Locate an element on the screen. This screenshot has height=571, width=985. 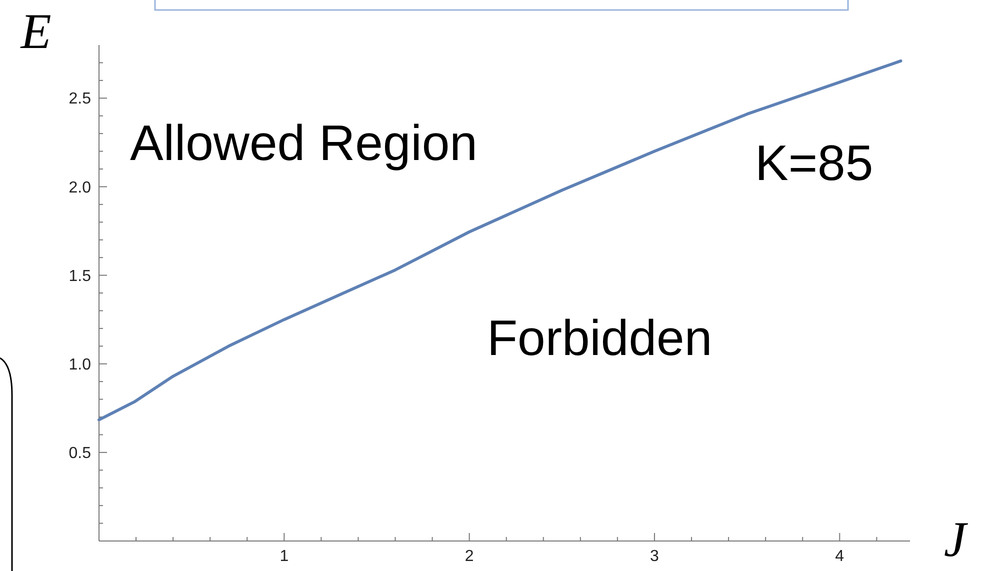
y-axis-title: E is located at coordinates (36, 31).